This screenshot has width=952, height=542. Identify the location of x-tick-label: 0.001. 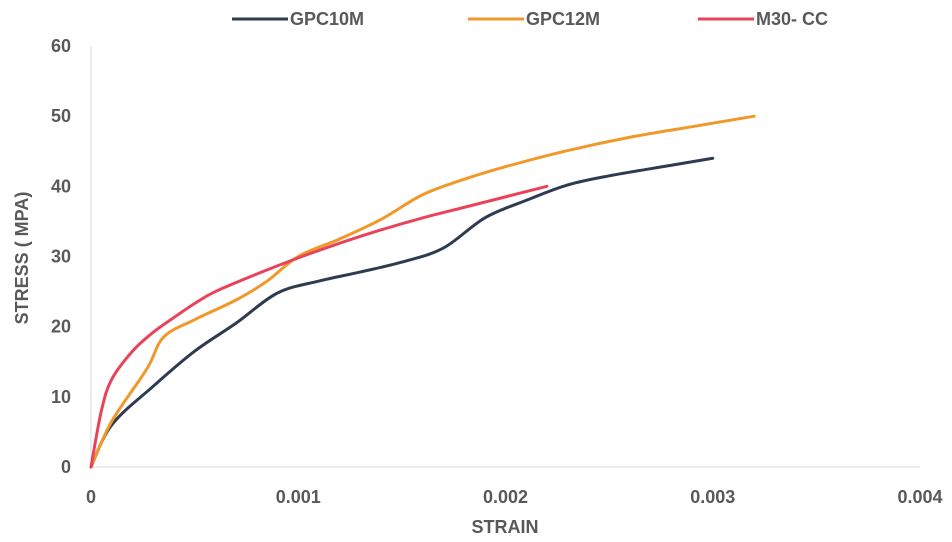
(298, 497).